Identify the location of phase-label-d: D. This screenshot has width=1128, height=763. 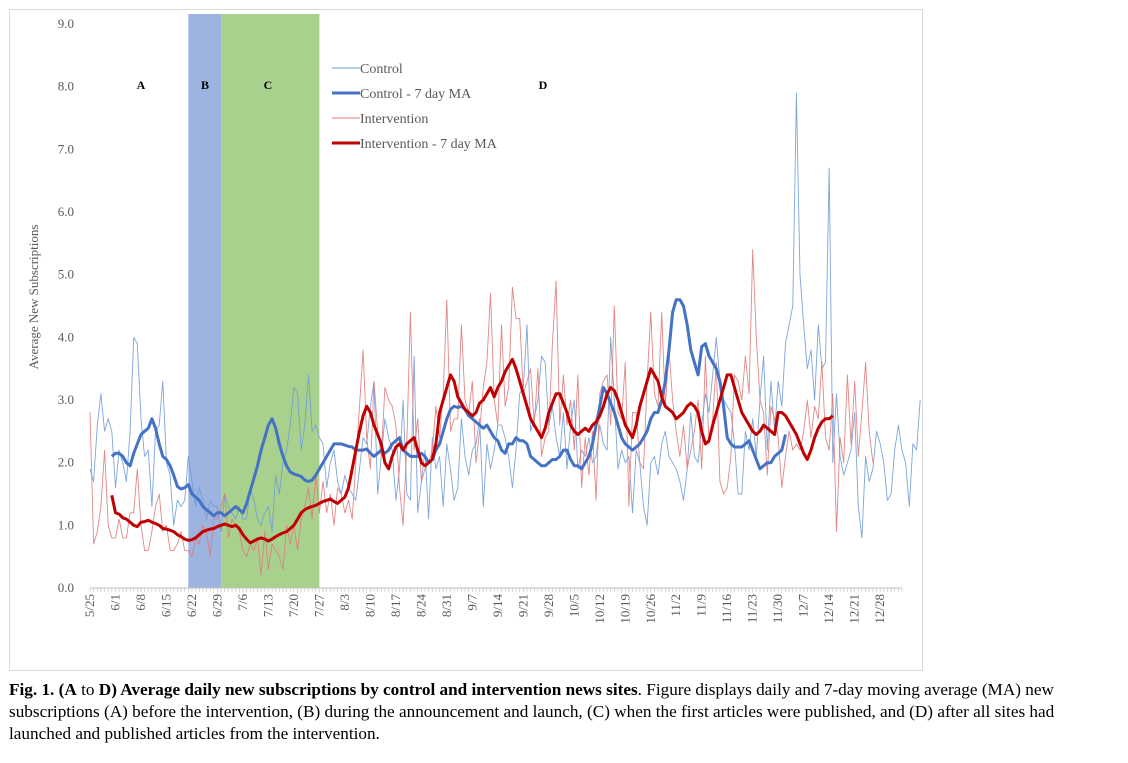
(543, 85).